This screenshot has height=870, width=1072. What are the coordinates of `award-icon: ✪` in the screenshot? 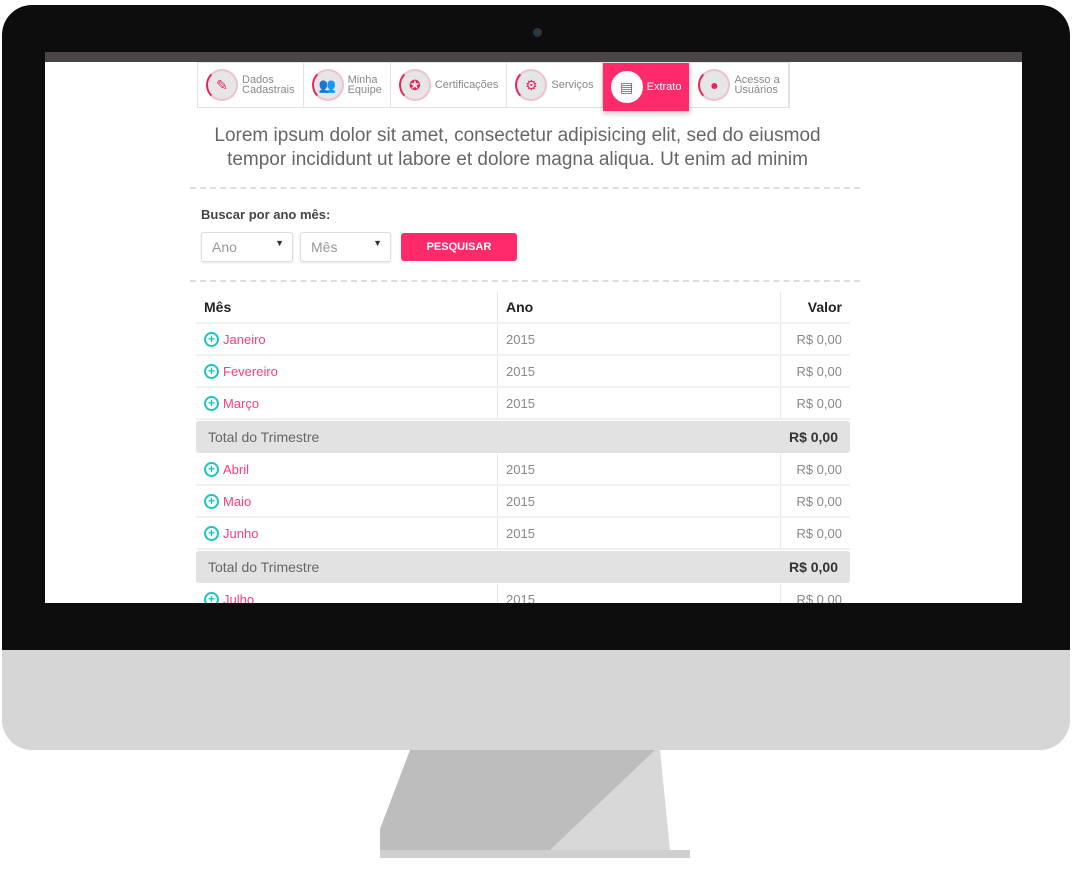 It's located at (414, 85).